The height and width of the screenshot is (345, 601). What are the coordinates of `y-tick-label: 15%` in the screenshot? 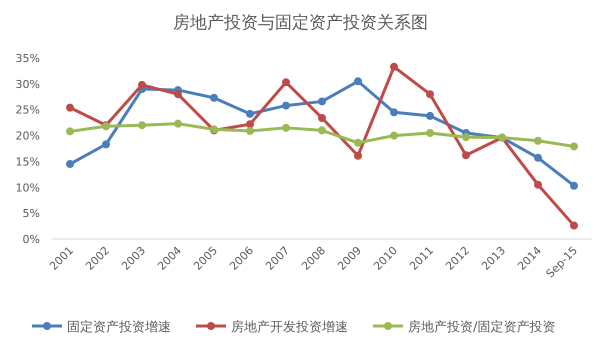 It's located at (28, 161).